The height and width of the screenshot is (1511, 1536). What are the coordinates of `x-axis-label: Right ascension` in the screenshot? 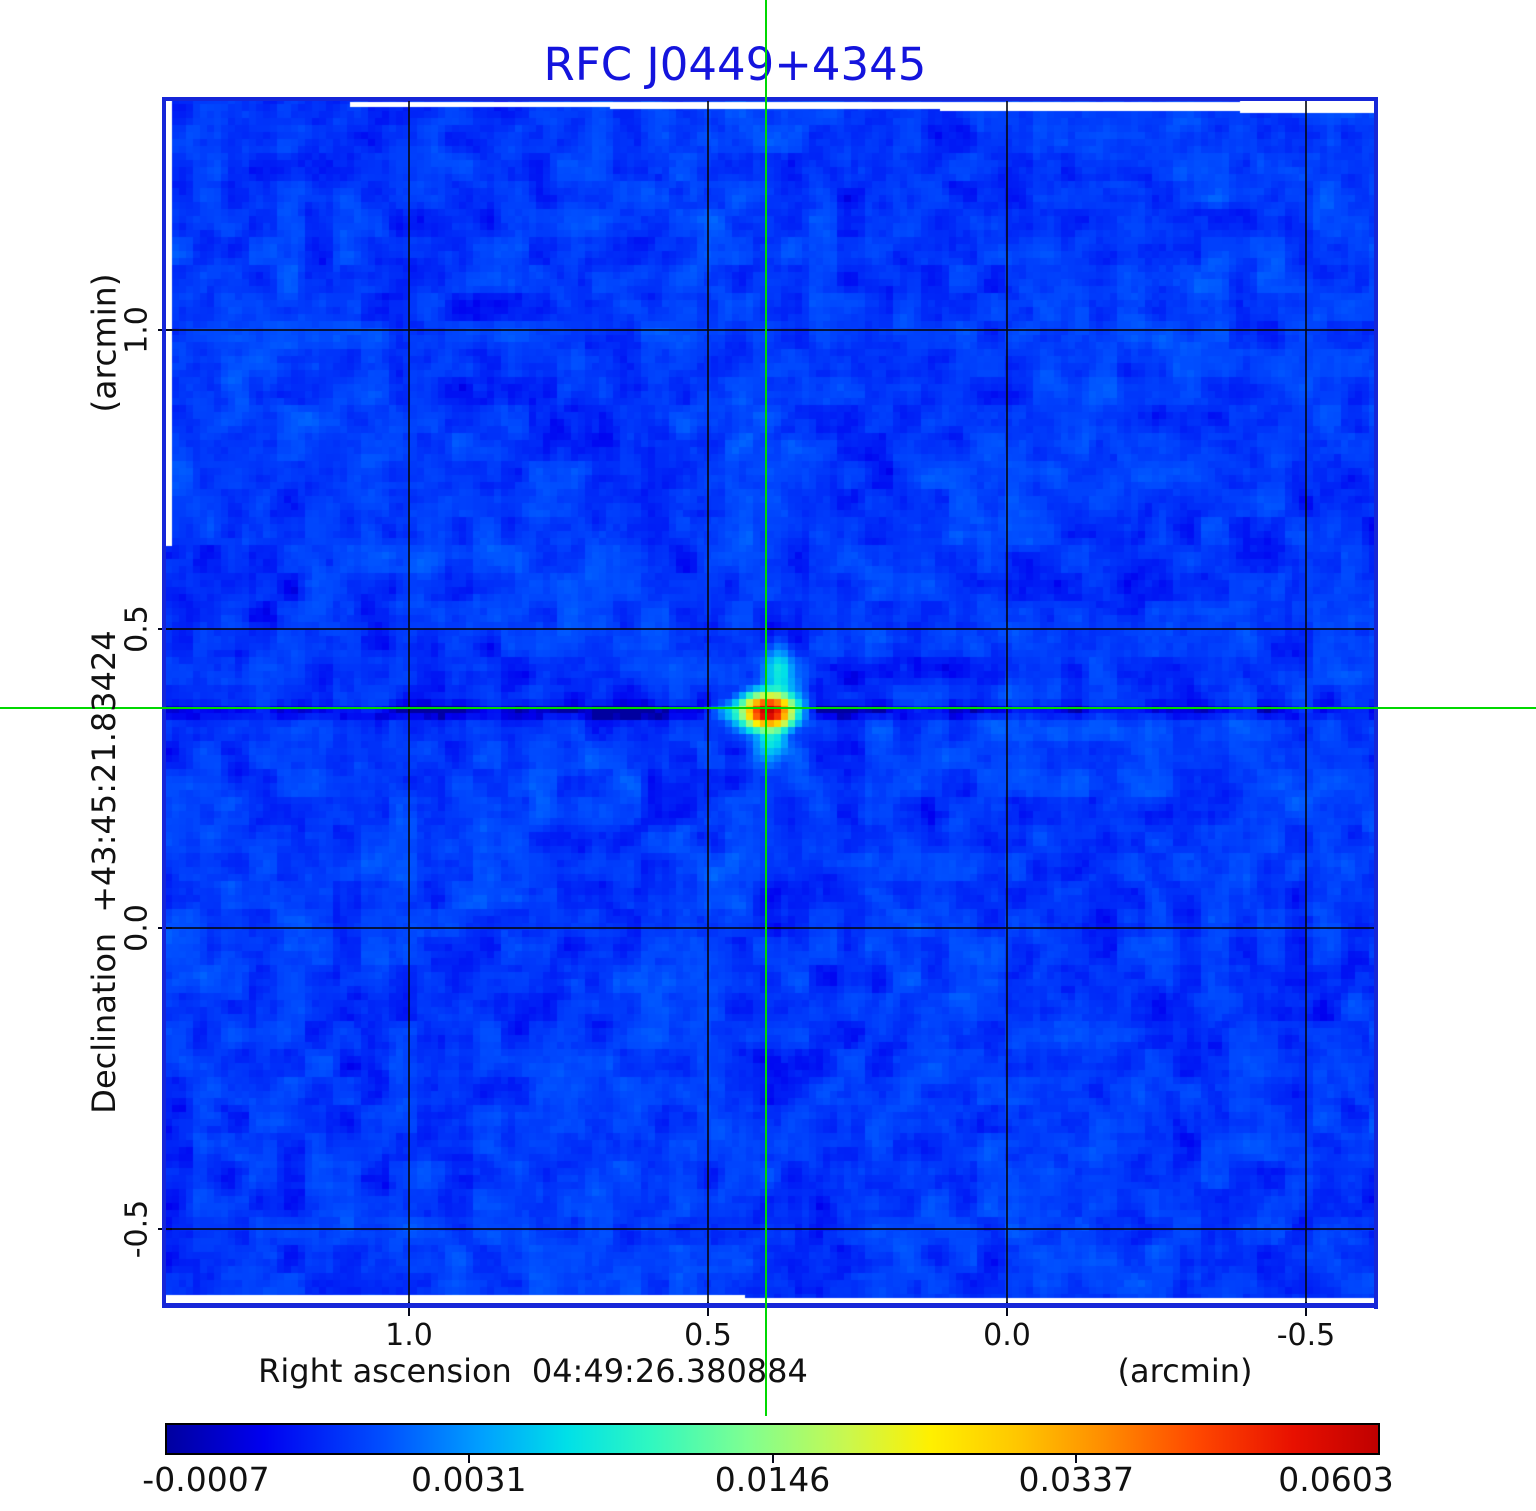 It's located at (385, 1371).